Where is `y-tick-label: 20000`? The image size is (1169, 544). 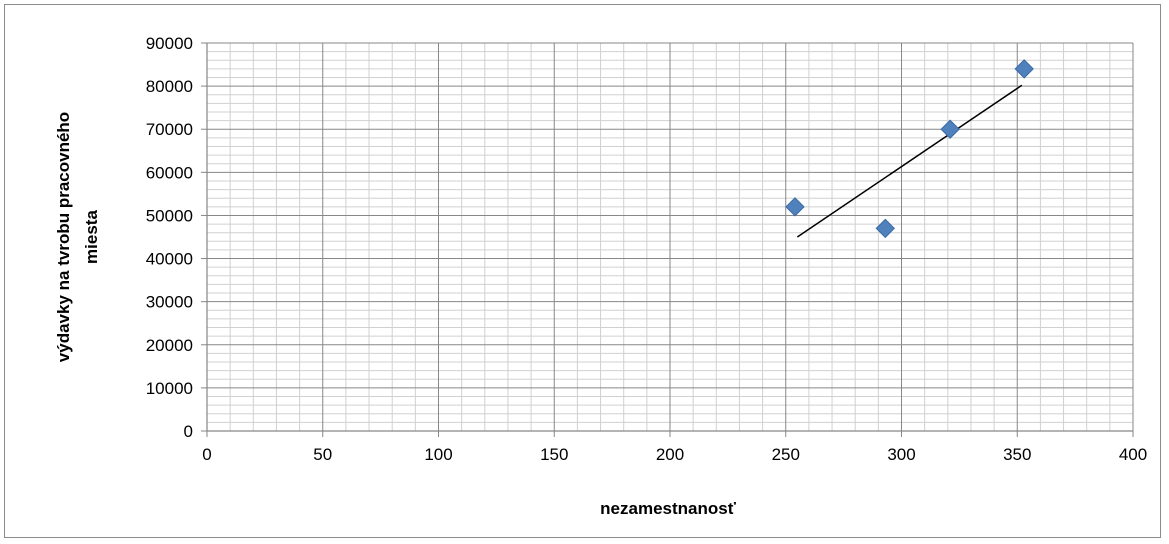 y-tick-label: 20000 is located at coordinates (169, 345).